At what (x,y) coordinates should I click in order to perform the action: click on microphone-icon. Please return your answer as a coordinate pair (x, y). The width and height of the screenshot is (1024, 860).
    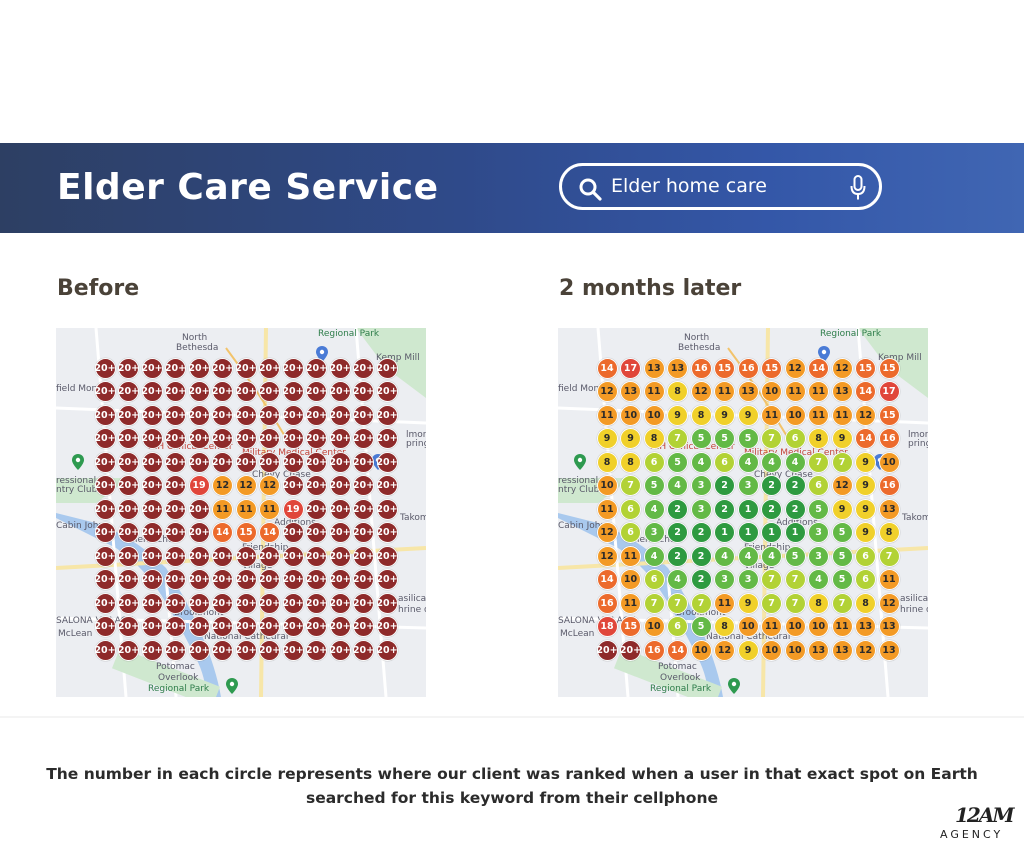
    Looking at the image, I should click on (858, 188).